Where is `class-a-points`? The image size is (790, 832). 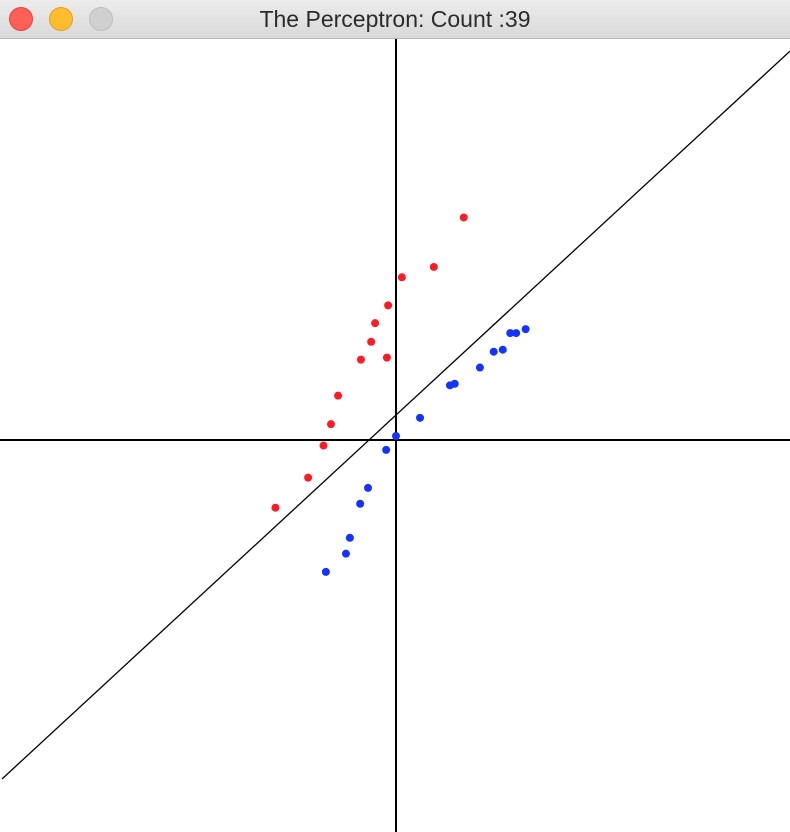
class-a-points is located at coordinates (369, 362).